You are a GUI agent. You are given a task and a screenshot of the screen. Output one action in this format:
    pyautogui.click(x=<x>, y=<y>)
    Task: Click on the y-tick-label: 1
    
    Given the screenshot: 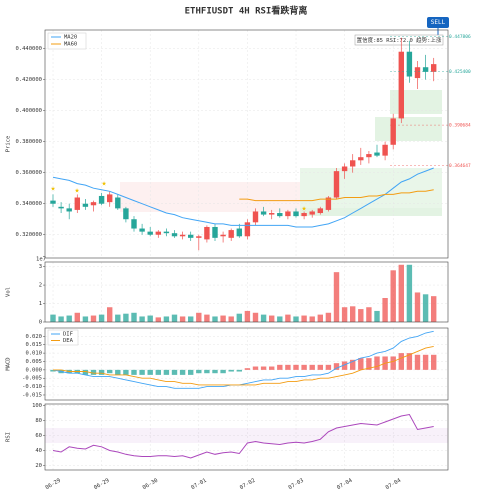 What is the action you would take?
    pyautogui.click(x=40, y=304)
    